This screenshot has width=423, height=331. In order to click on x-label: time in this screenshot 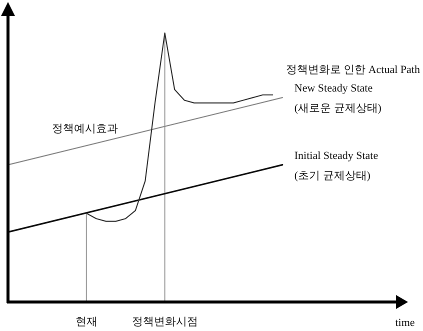, I will do `click(405, 323)`.